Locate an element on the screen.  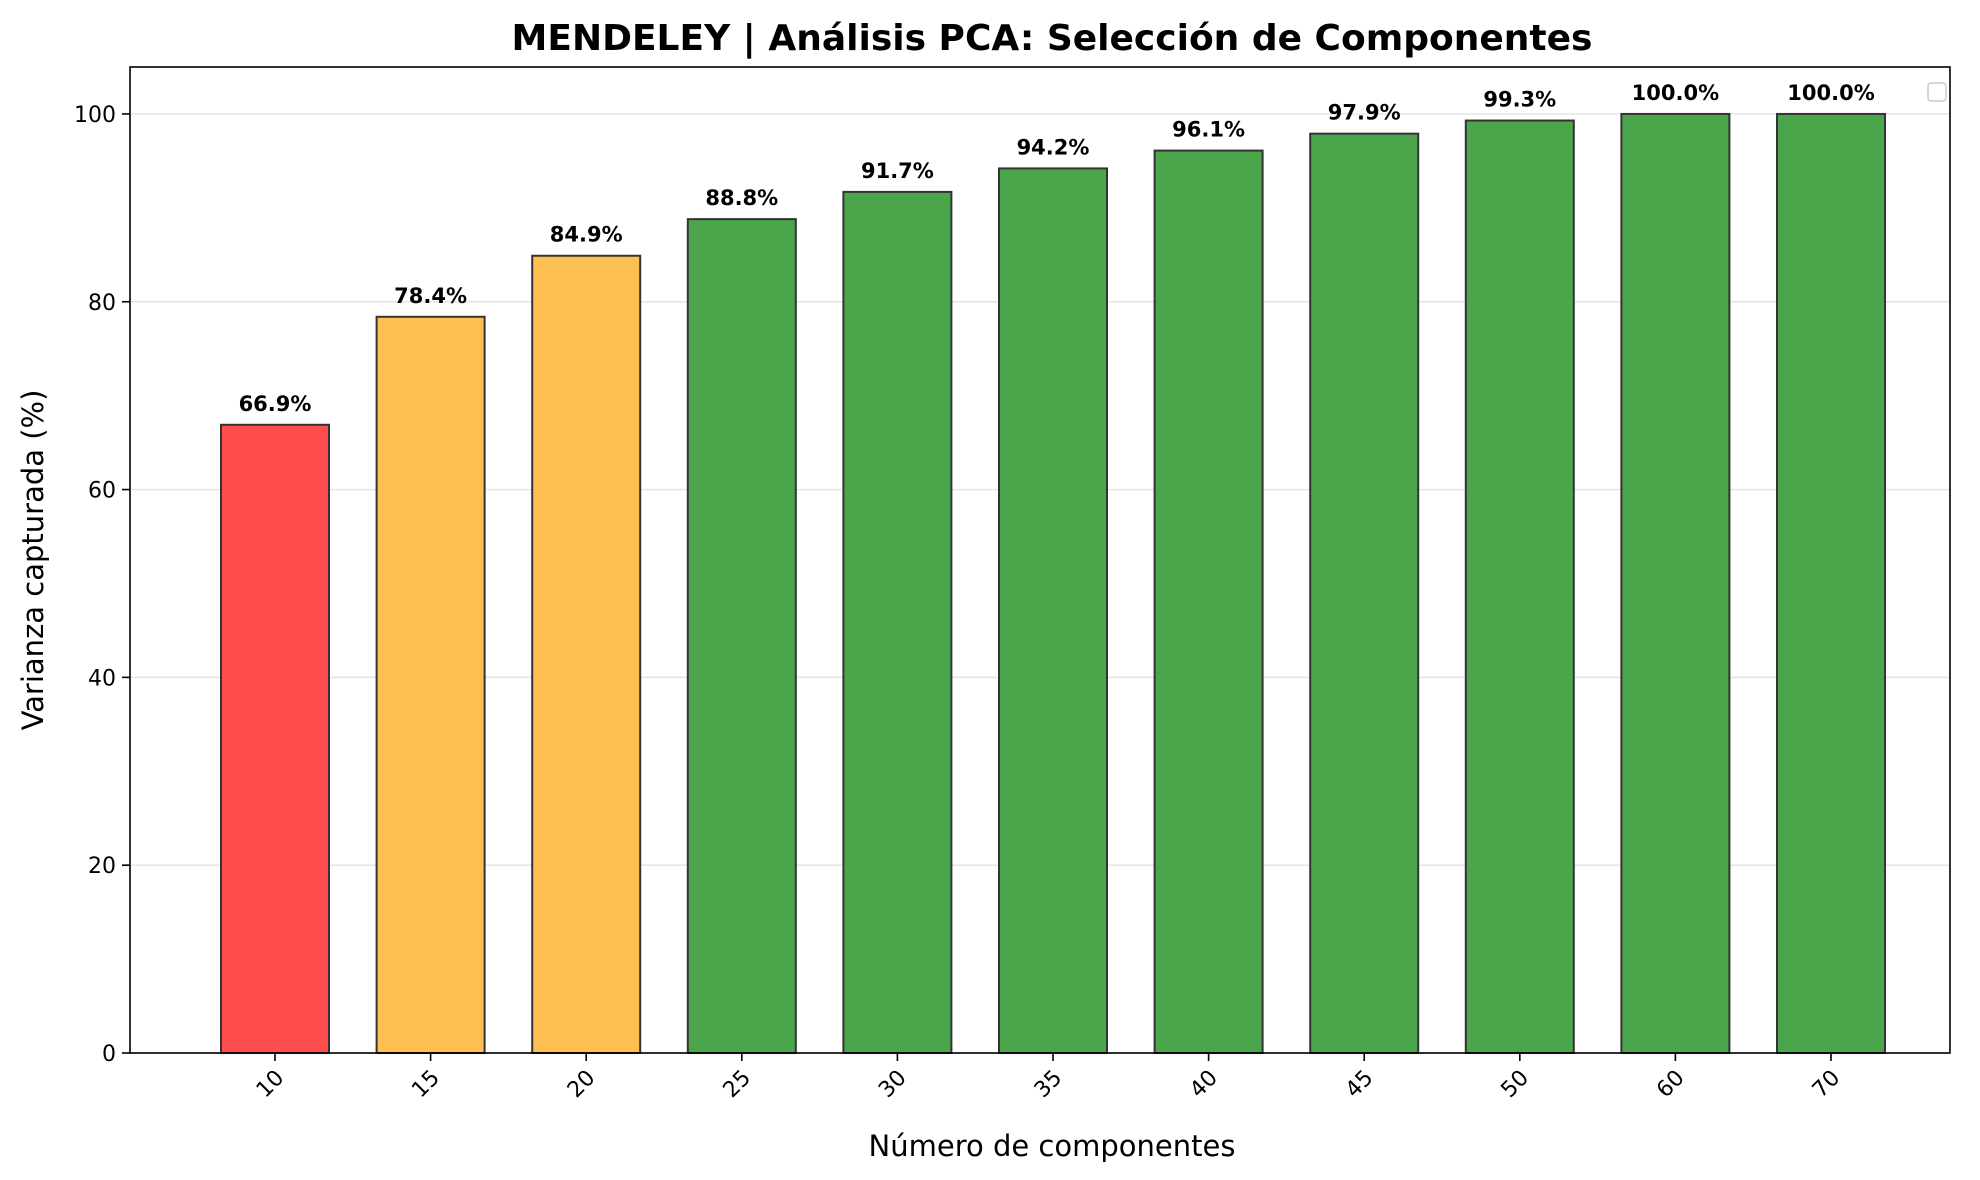
data-label-10: 66.9% is located at coordinates (275, 404).